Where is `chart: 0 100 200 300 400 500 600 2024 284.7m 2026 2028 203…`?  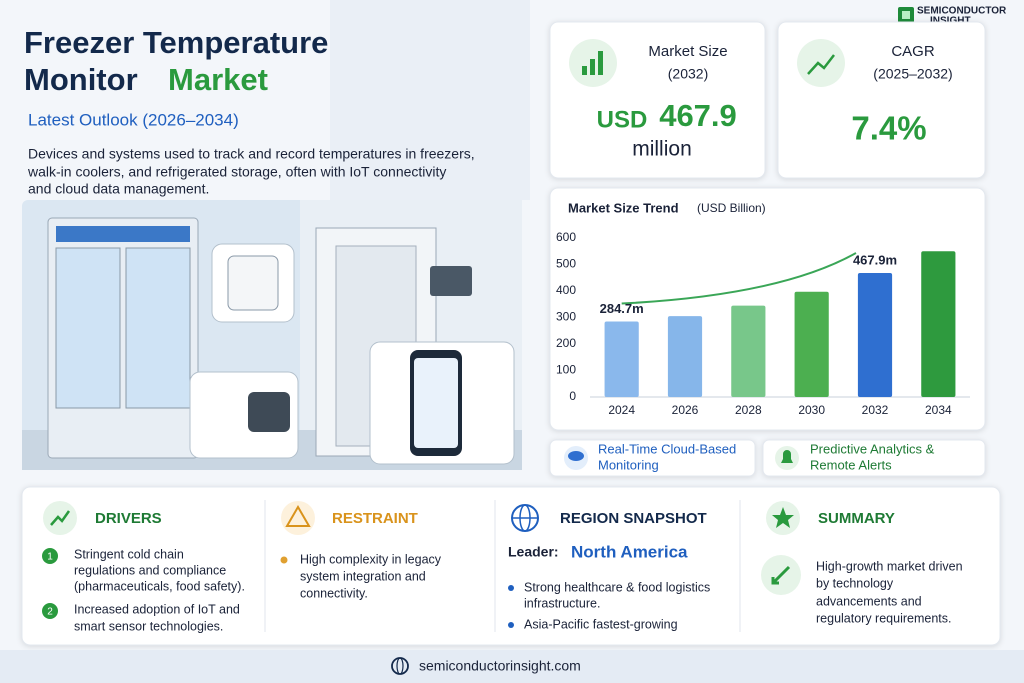
chart: 0 100 200 300 400 500 600 2024 284.7m 2026 2028 203… is located at coordinates (763, 323).